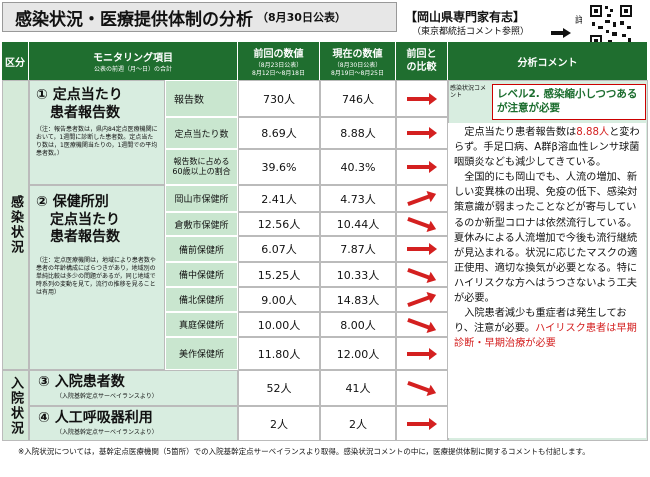 Image resolution: width=650 pixels, height=477 pixels. What do you see at coordinates (520, 132) in the screenshot?
I see `comment-text: 定点当たり患者報告数は` at bounding box center [520, 132].